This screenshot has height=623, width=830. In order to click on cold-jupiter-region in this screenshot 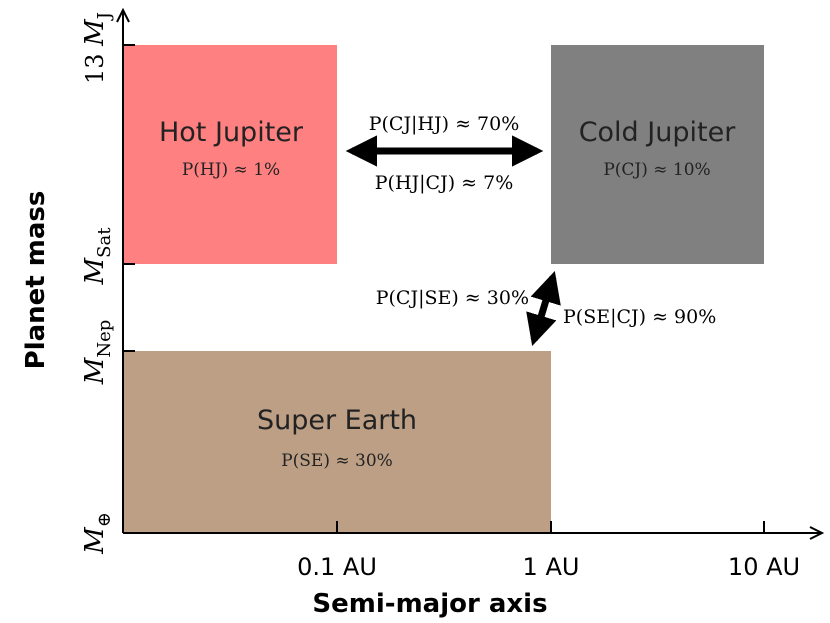, I will do `click(657, 154)`.